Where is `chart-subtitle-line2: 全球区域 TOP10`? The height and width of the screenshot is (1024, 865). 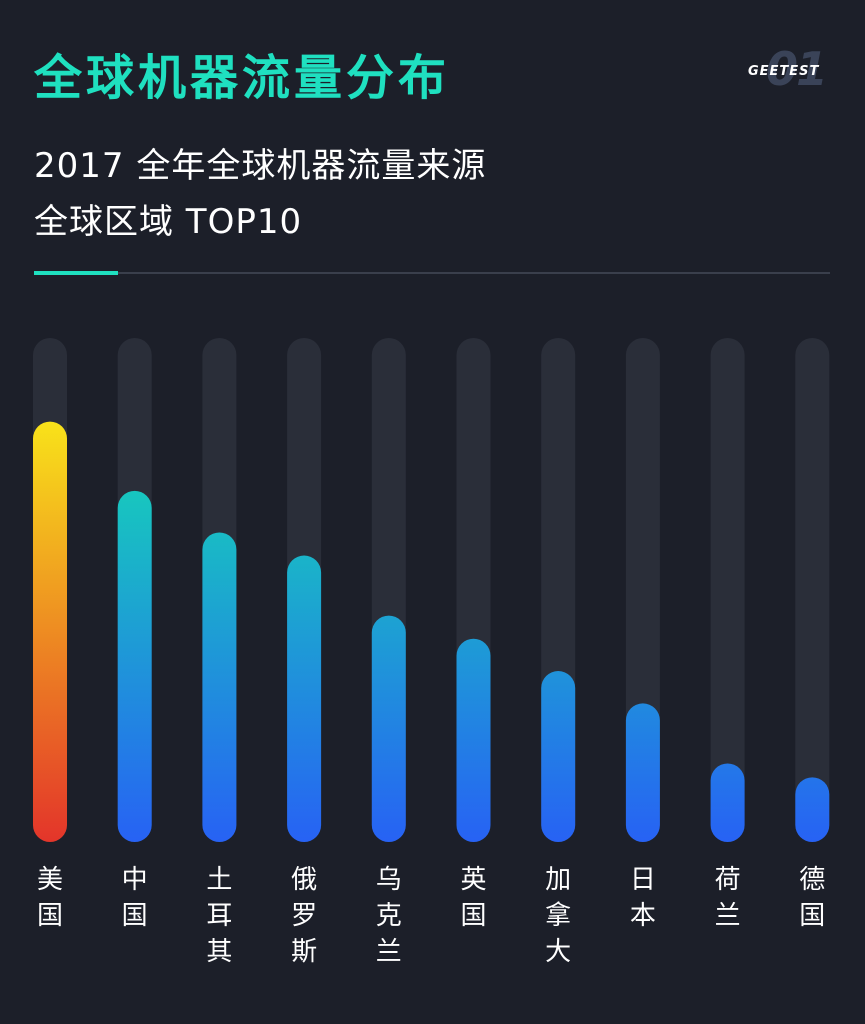 chart-subtitle-line2: 全球区域 TOP10 is located at coordinates (168, 222).